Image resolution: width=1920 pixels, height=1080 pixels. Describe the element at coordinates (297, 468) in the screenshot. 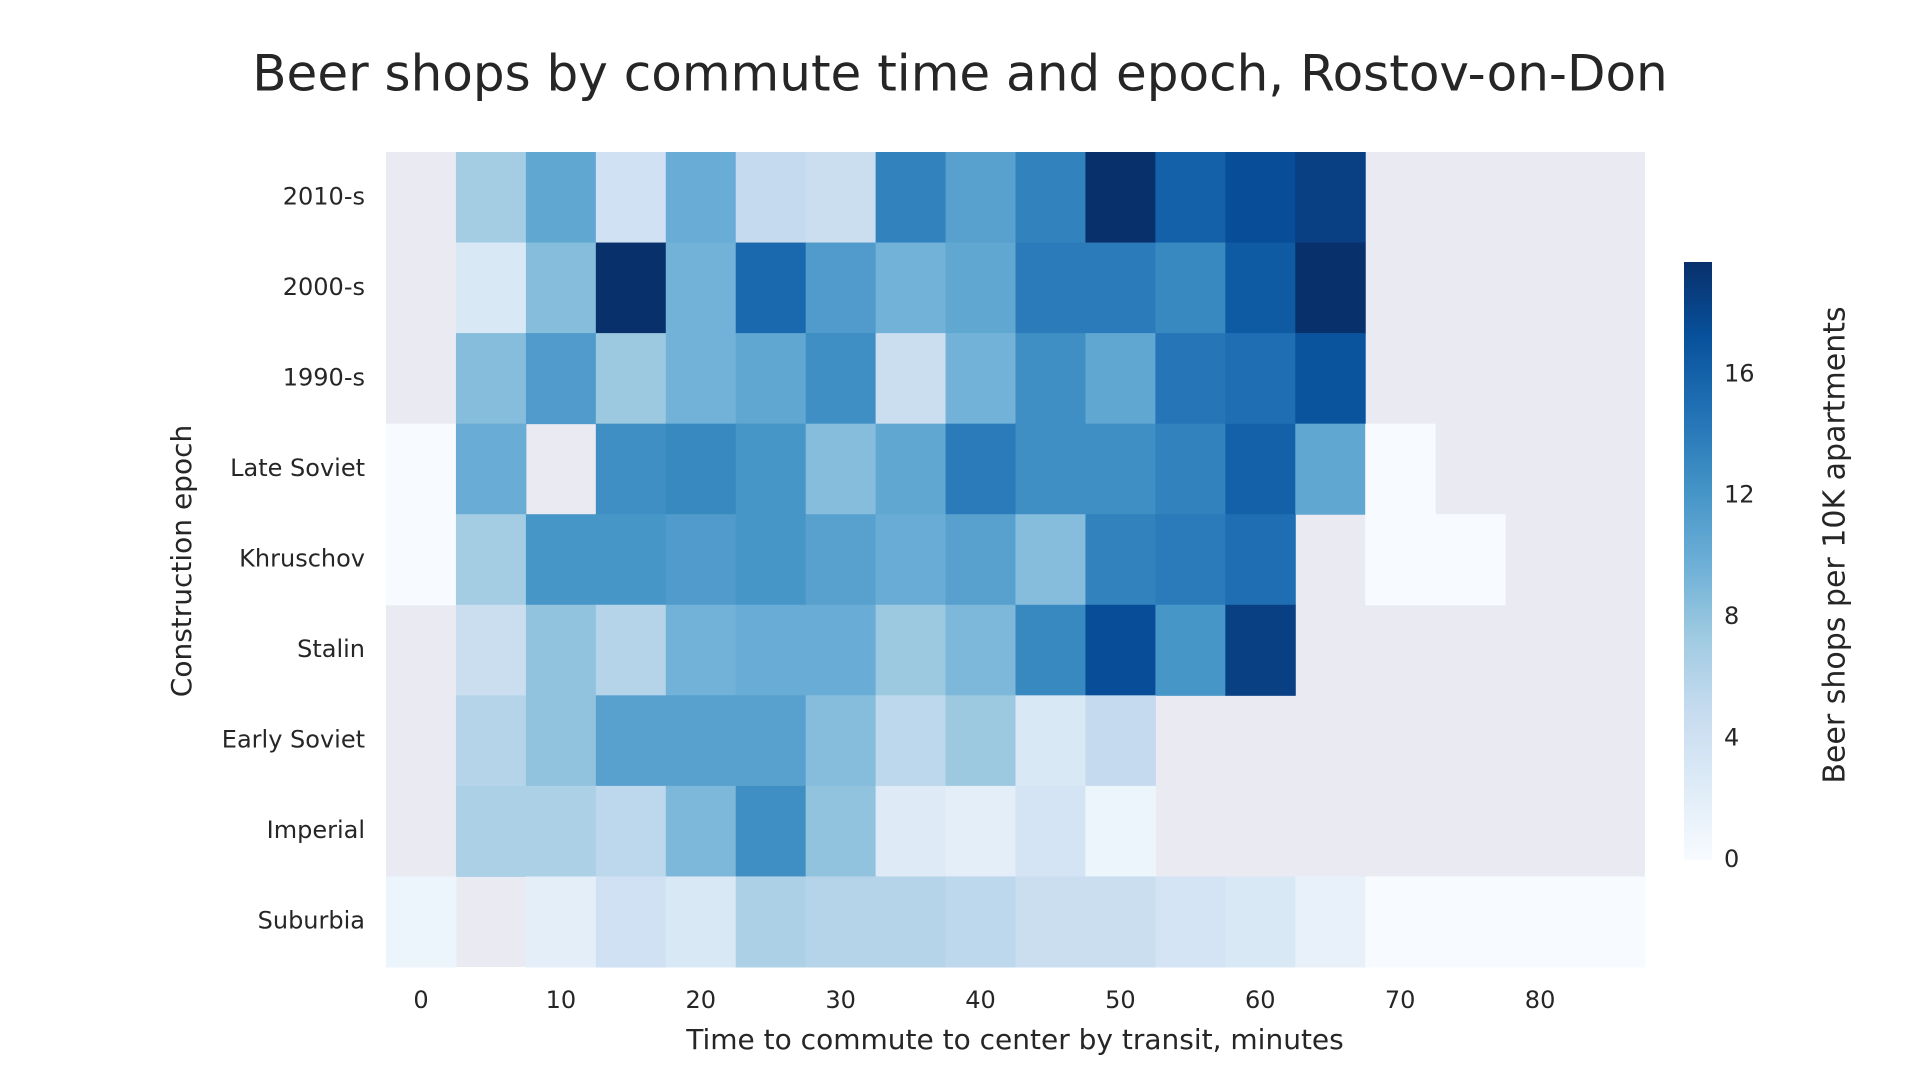

I see `y-tick-label: Late Soviet` at that location.